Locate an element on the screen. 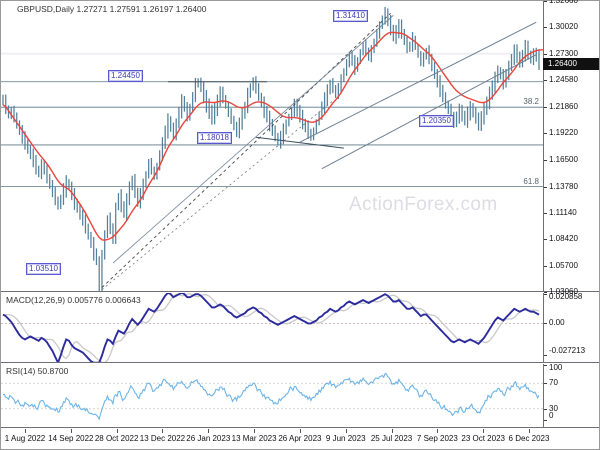  rsi-tick-label: 100 is located at coordinates (556, 367).